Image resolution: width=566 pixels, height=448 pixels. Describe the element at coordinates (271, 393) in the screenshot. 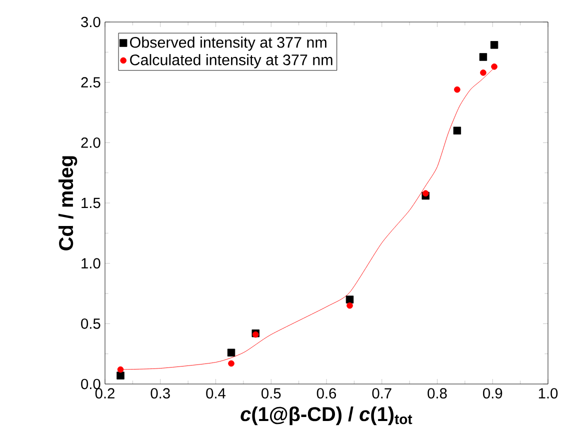

I see `x-tick-label: 0.5` at that location.